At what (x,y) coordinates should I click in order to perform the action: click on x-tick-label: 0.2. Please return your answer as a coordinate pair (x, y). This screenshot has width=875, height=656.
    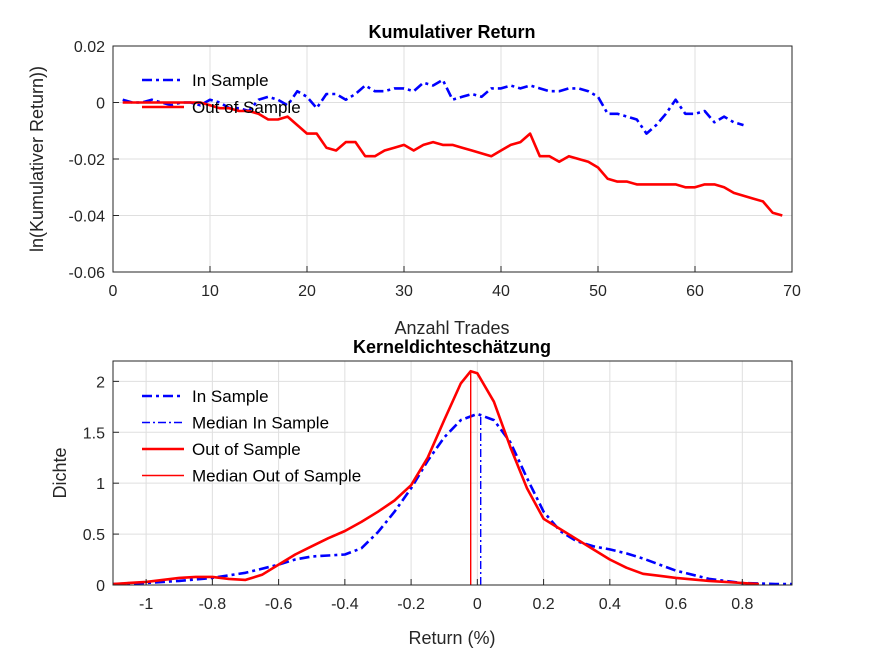
    Looking at the image, I should click on (543, 604).